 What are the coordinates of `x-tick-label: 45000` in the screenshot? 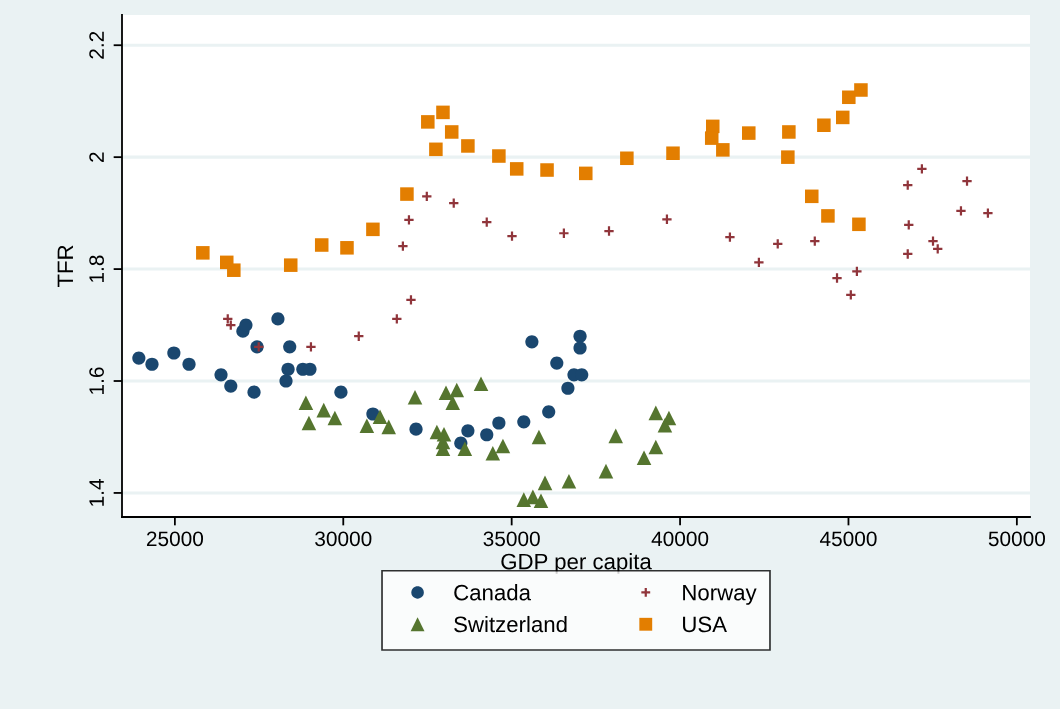 It's located at (848, 539).